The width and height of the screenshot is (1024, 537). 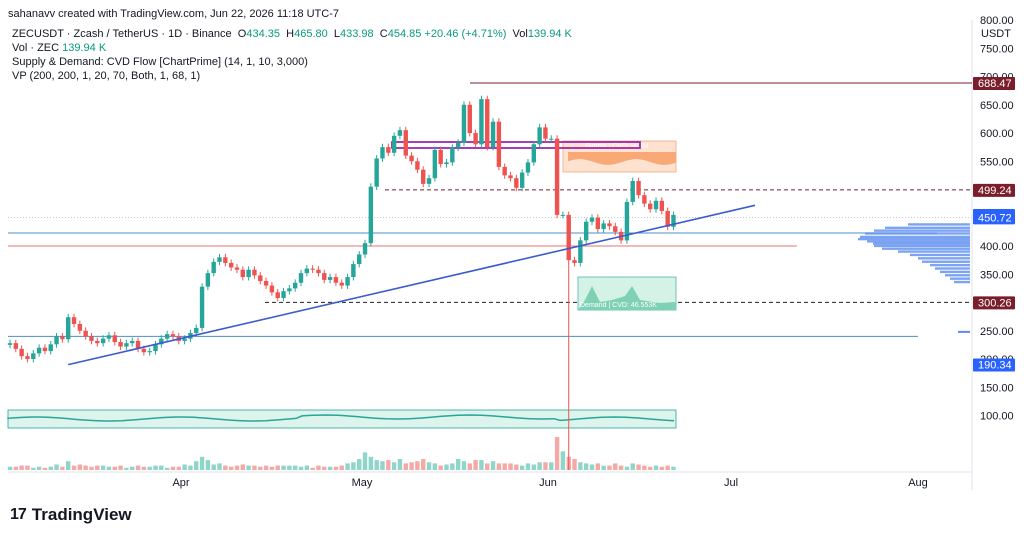 What do you see at coordinates (59, 48) in the screenshot?
I see `volume-legend: Vol · ZEC 139.94 K` at bounding box center [59, 48].